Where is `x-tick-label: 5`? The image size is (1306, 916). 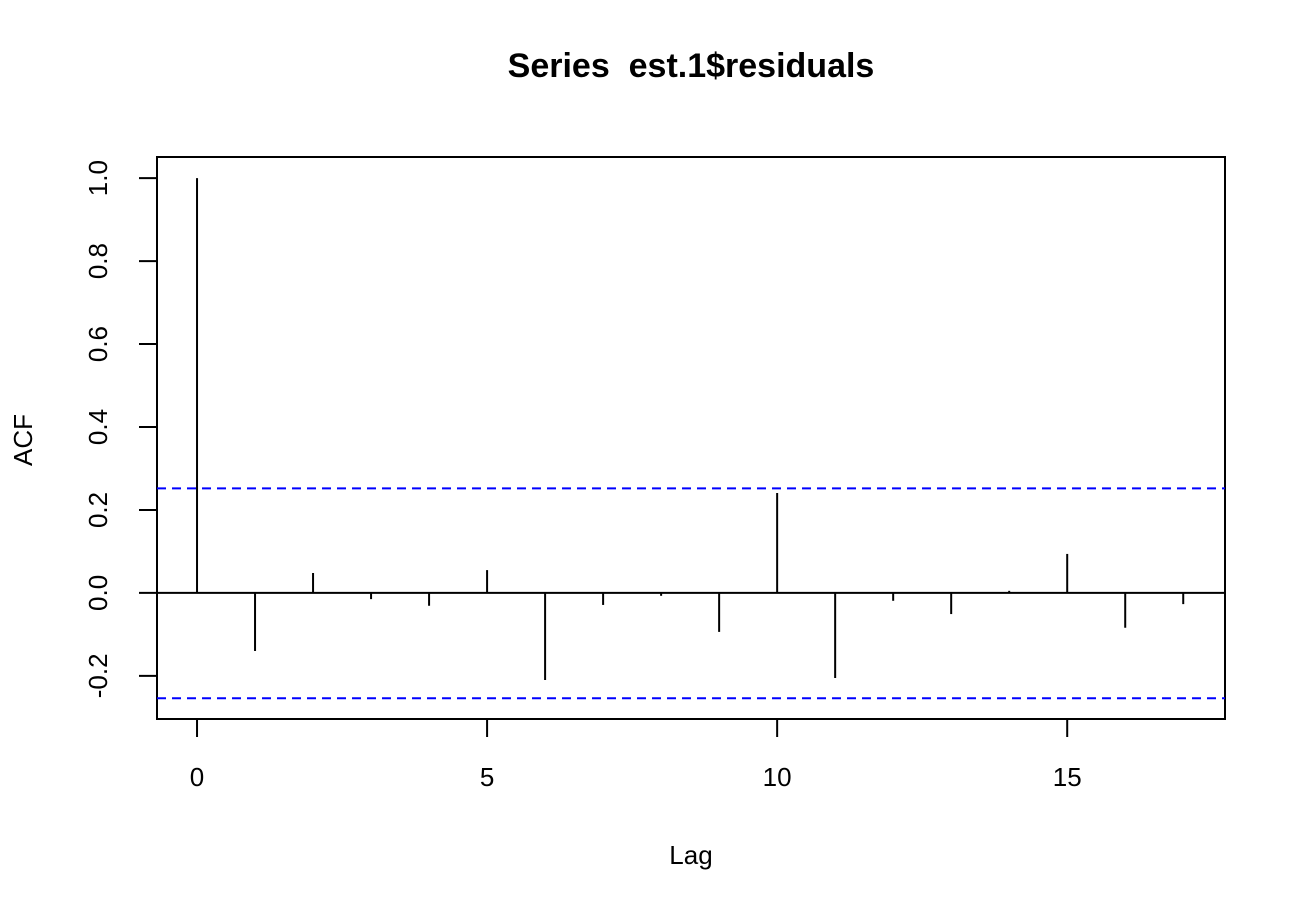
x-tick-label: 5 is located at coordinates (487, 777).